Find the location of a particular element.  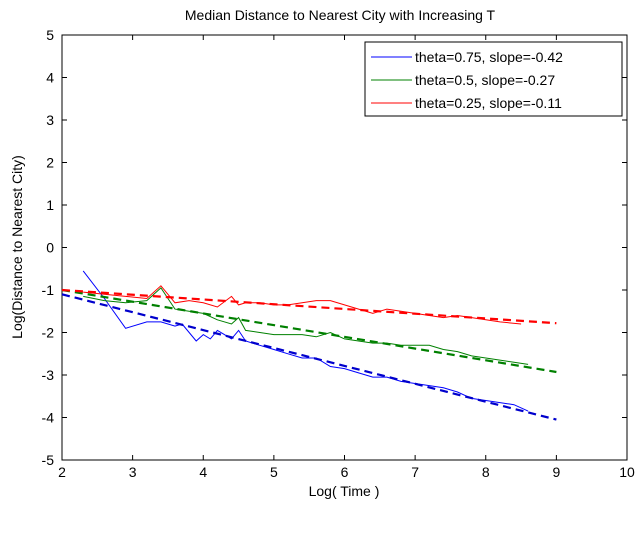

y-tick-label: -4 is located at coordinates (48, 418).